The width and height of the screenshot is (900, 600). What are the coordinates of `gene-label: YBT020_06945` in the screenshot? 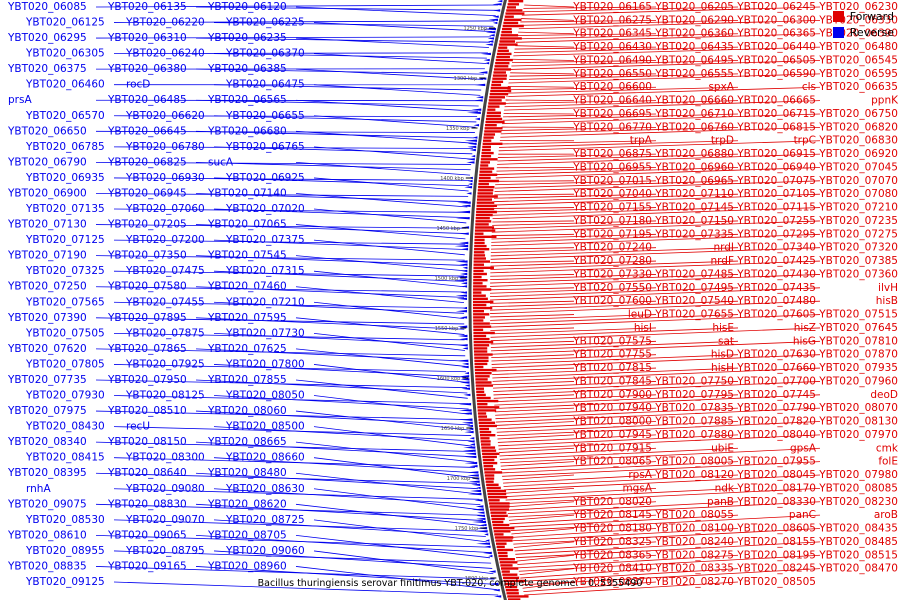 It's located at (147, 193).